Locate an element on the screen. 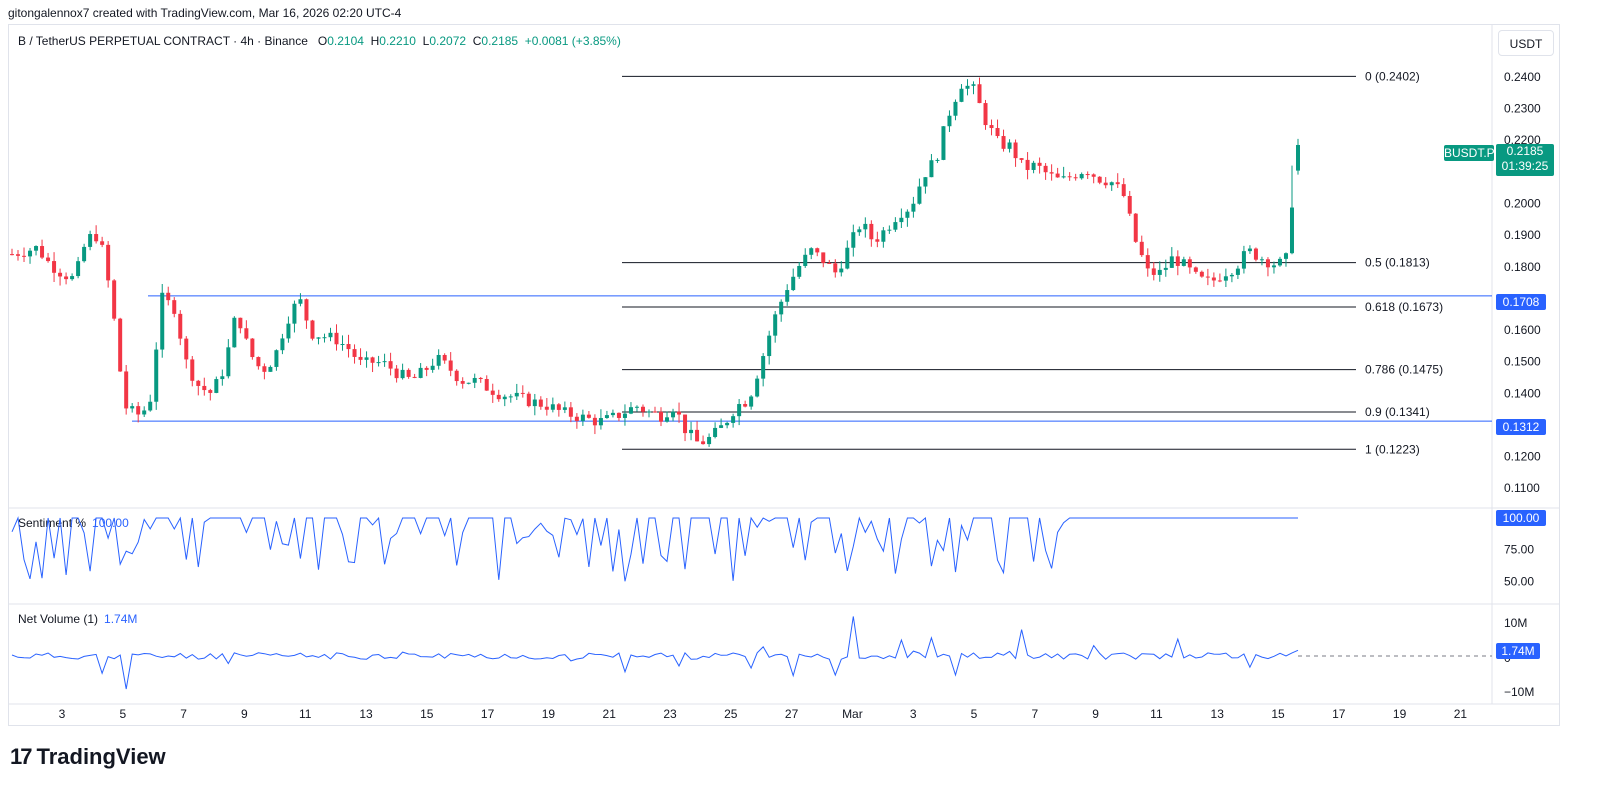 The height and width of the screenshot is (800, 1600). time-tick-label: 19 is located at coordinates (1400, 714).